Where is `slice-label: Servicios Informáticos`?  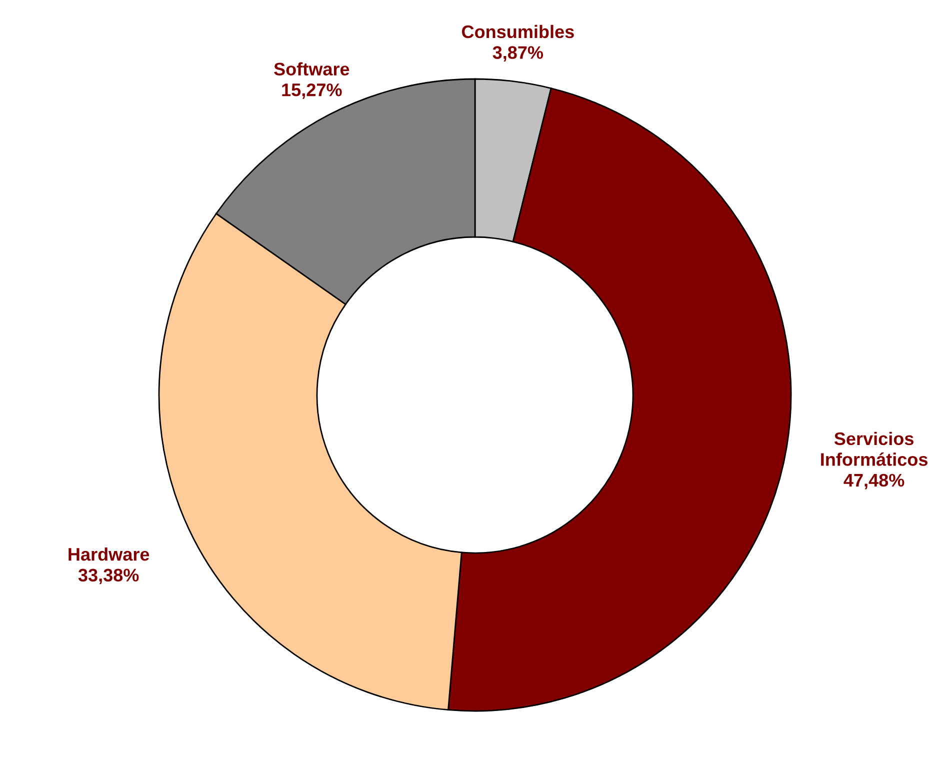
slice-label: Servicios Informáticos is located at coordinates (874, 449).